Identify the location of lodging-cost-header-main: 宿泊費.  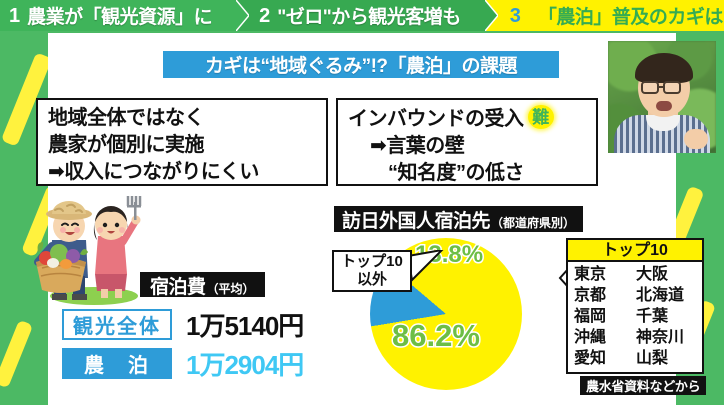
(178, 287).